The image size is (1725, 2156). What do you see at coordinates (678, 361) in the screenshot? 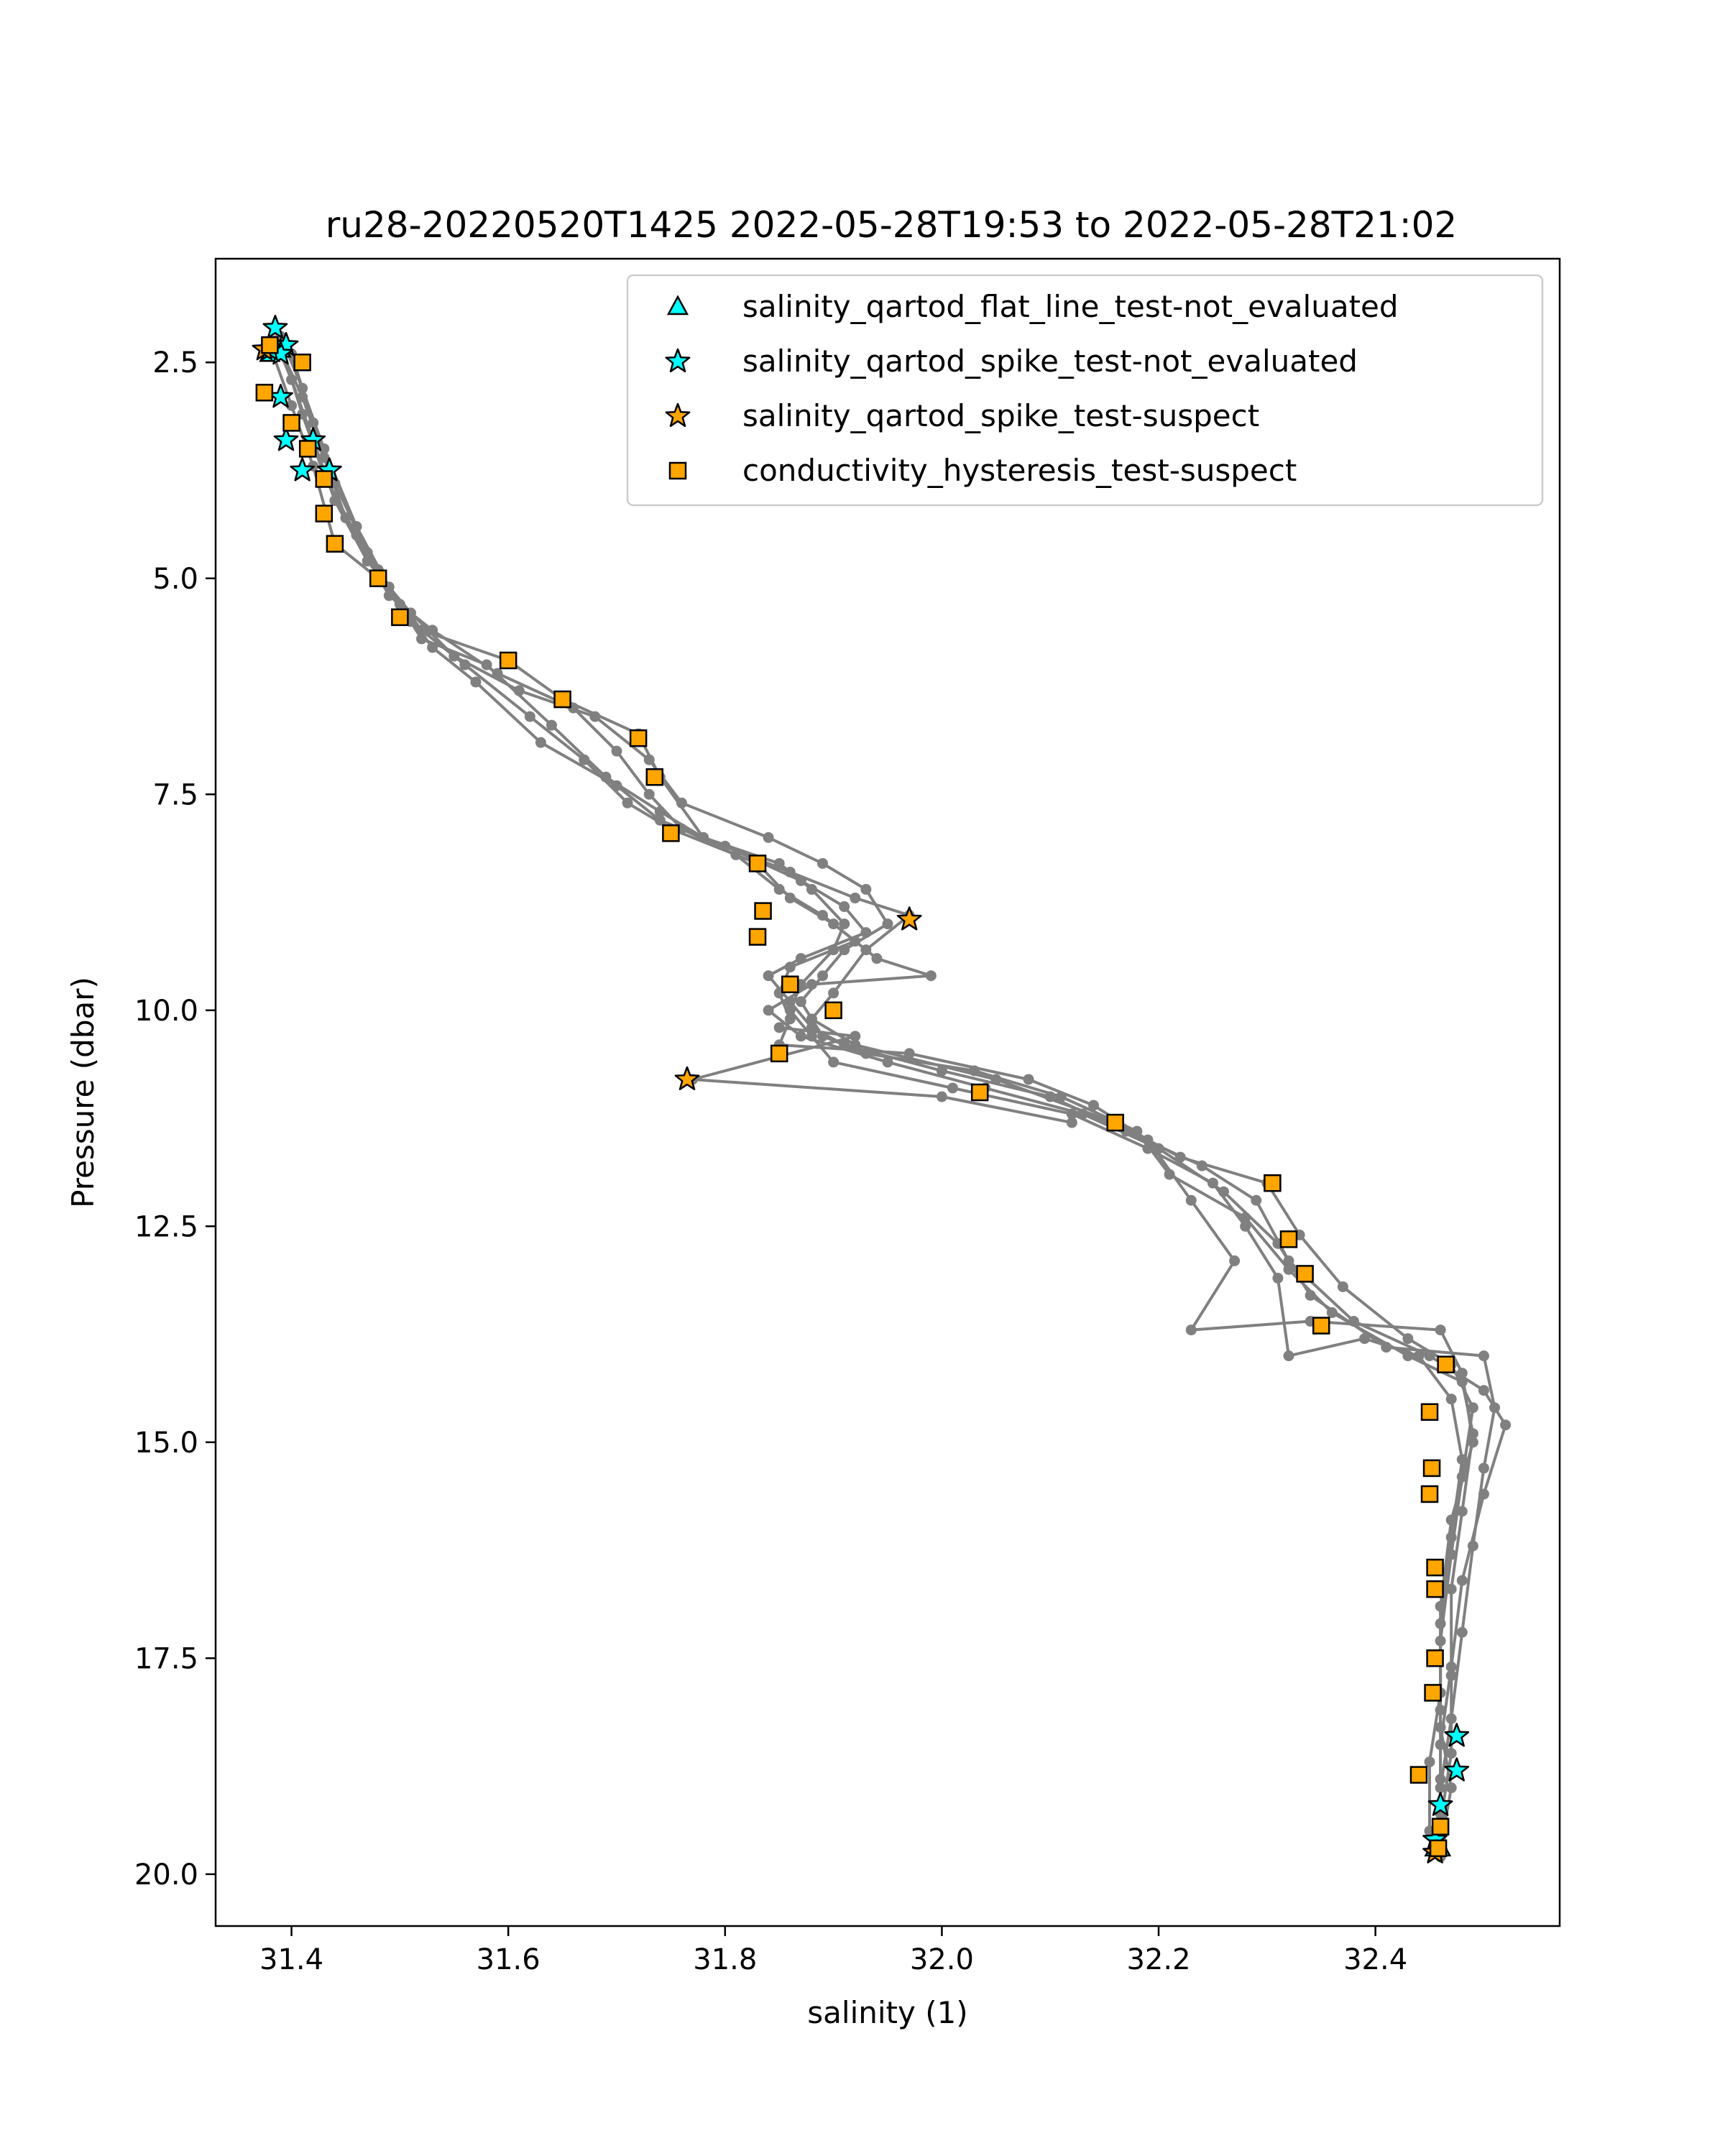
I see `legend-marker-star-cyan` at bounding box center [678, 361].